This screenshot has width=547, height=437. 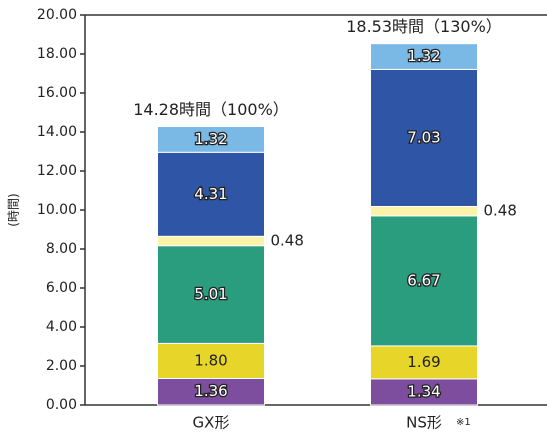 I want to click on data-label: 1.34, so click(x=423, y=391).